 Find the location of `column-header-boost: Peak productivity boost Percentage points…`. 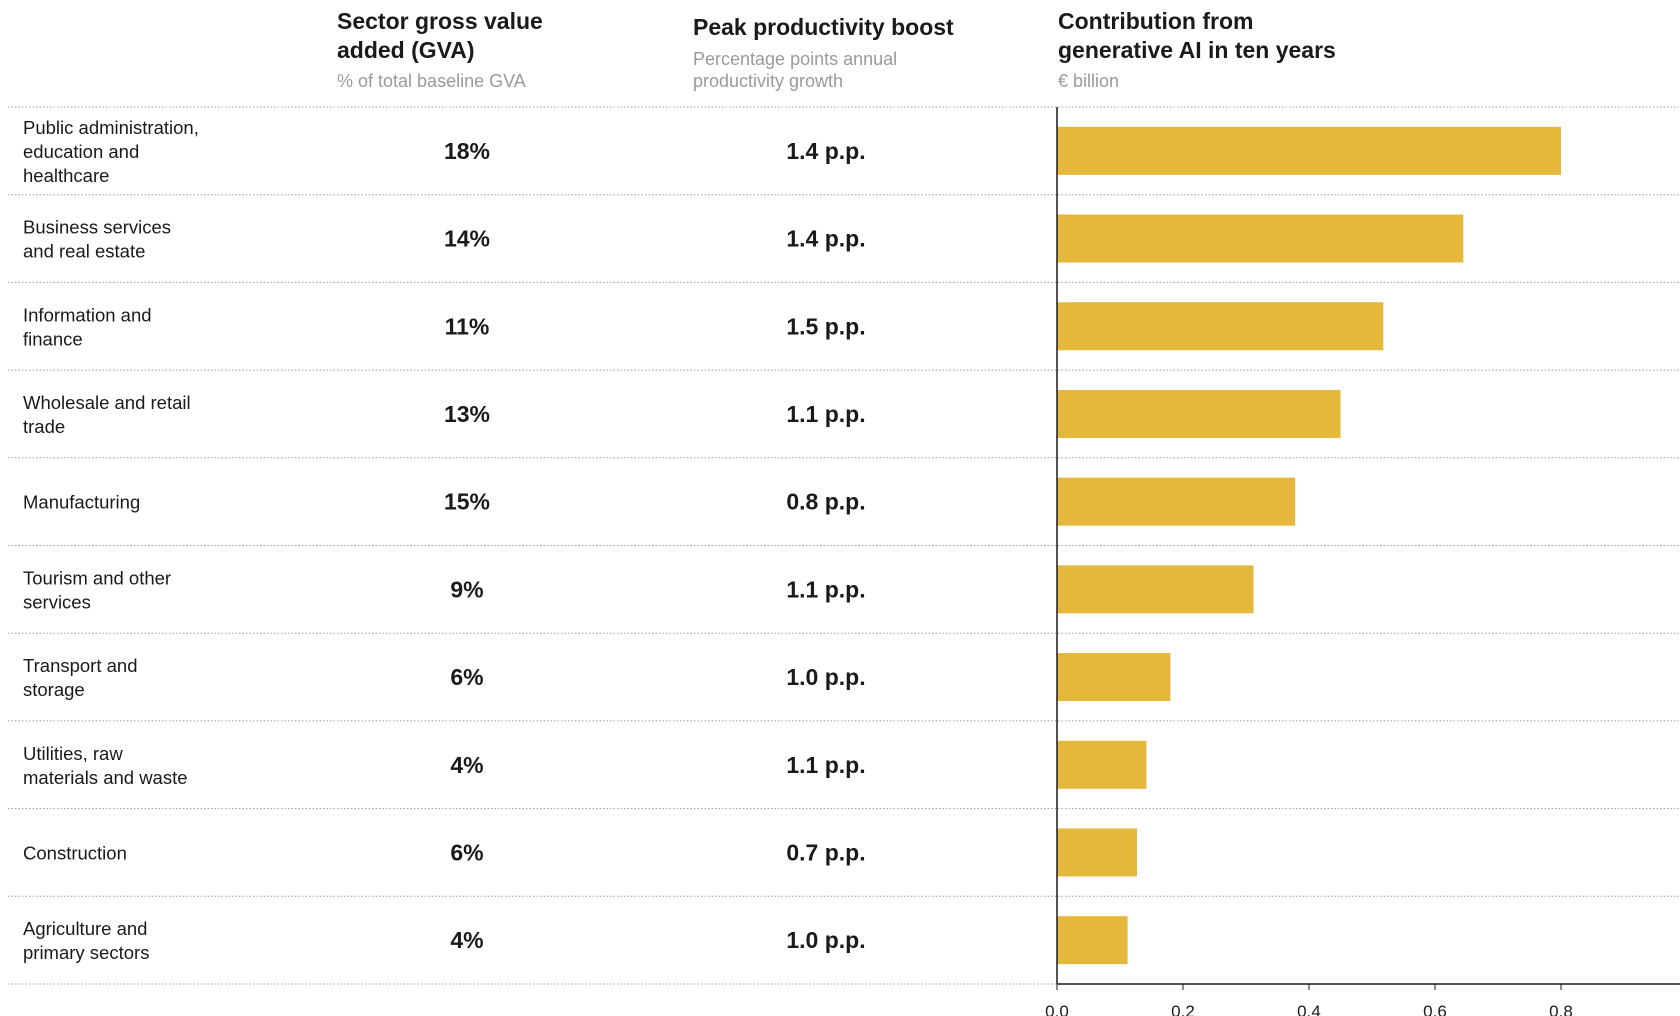

column-header-boost: Peak productivity boost Percentage points… is located at coordinates (823, 52).